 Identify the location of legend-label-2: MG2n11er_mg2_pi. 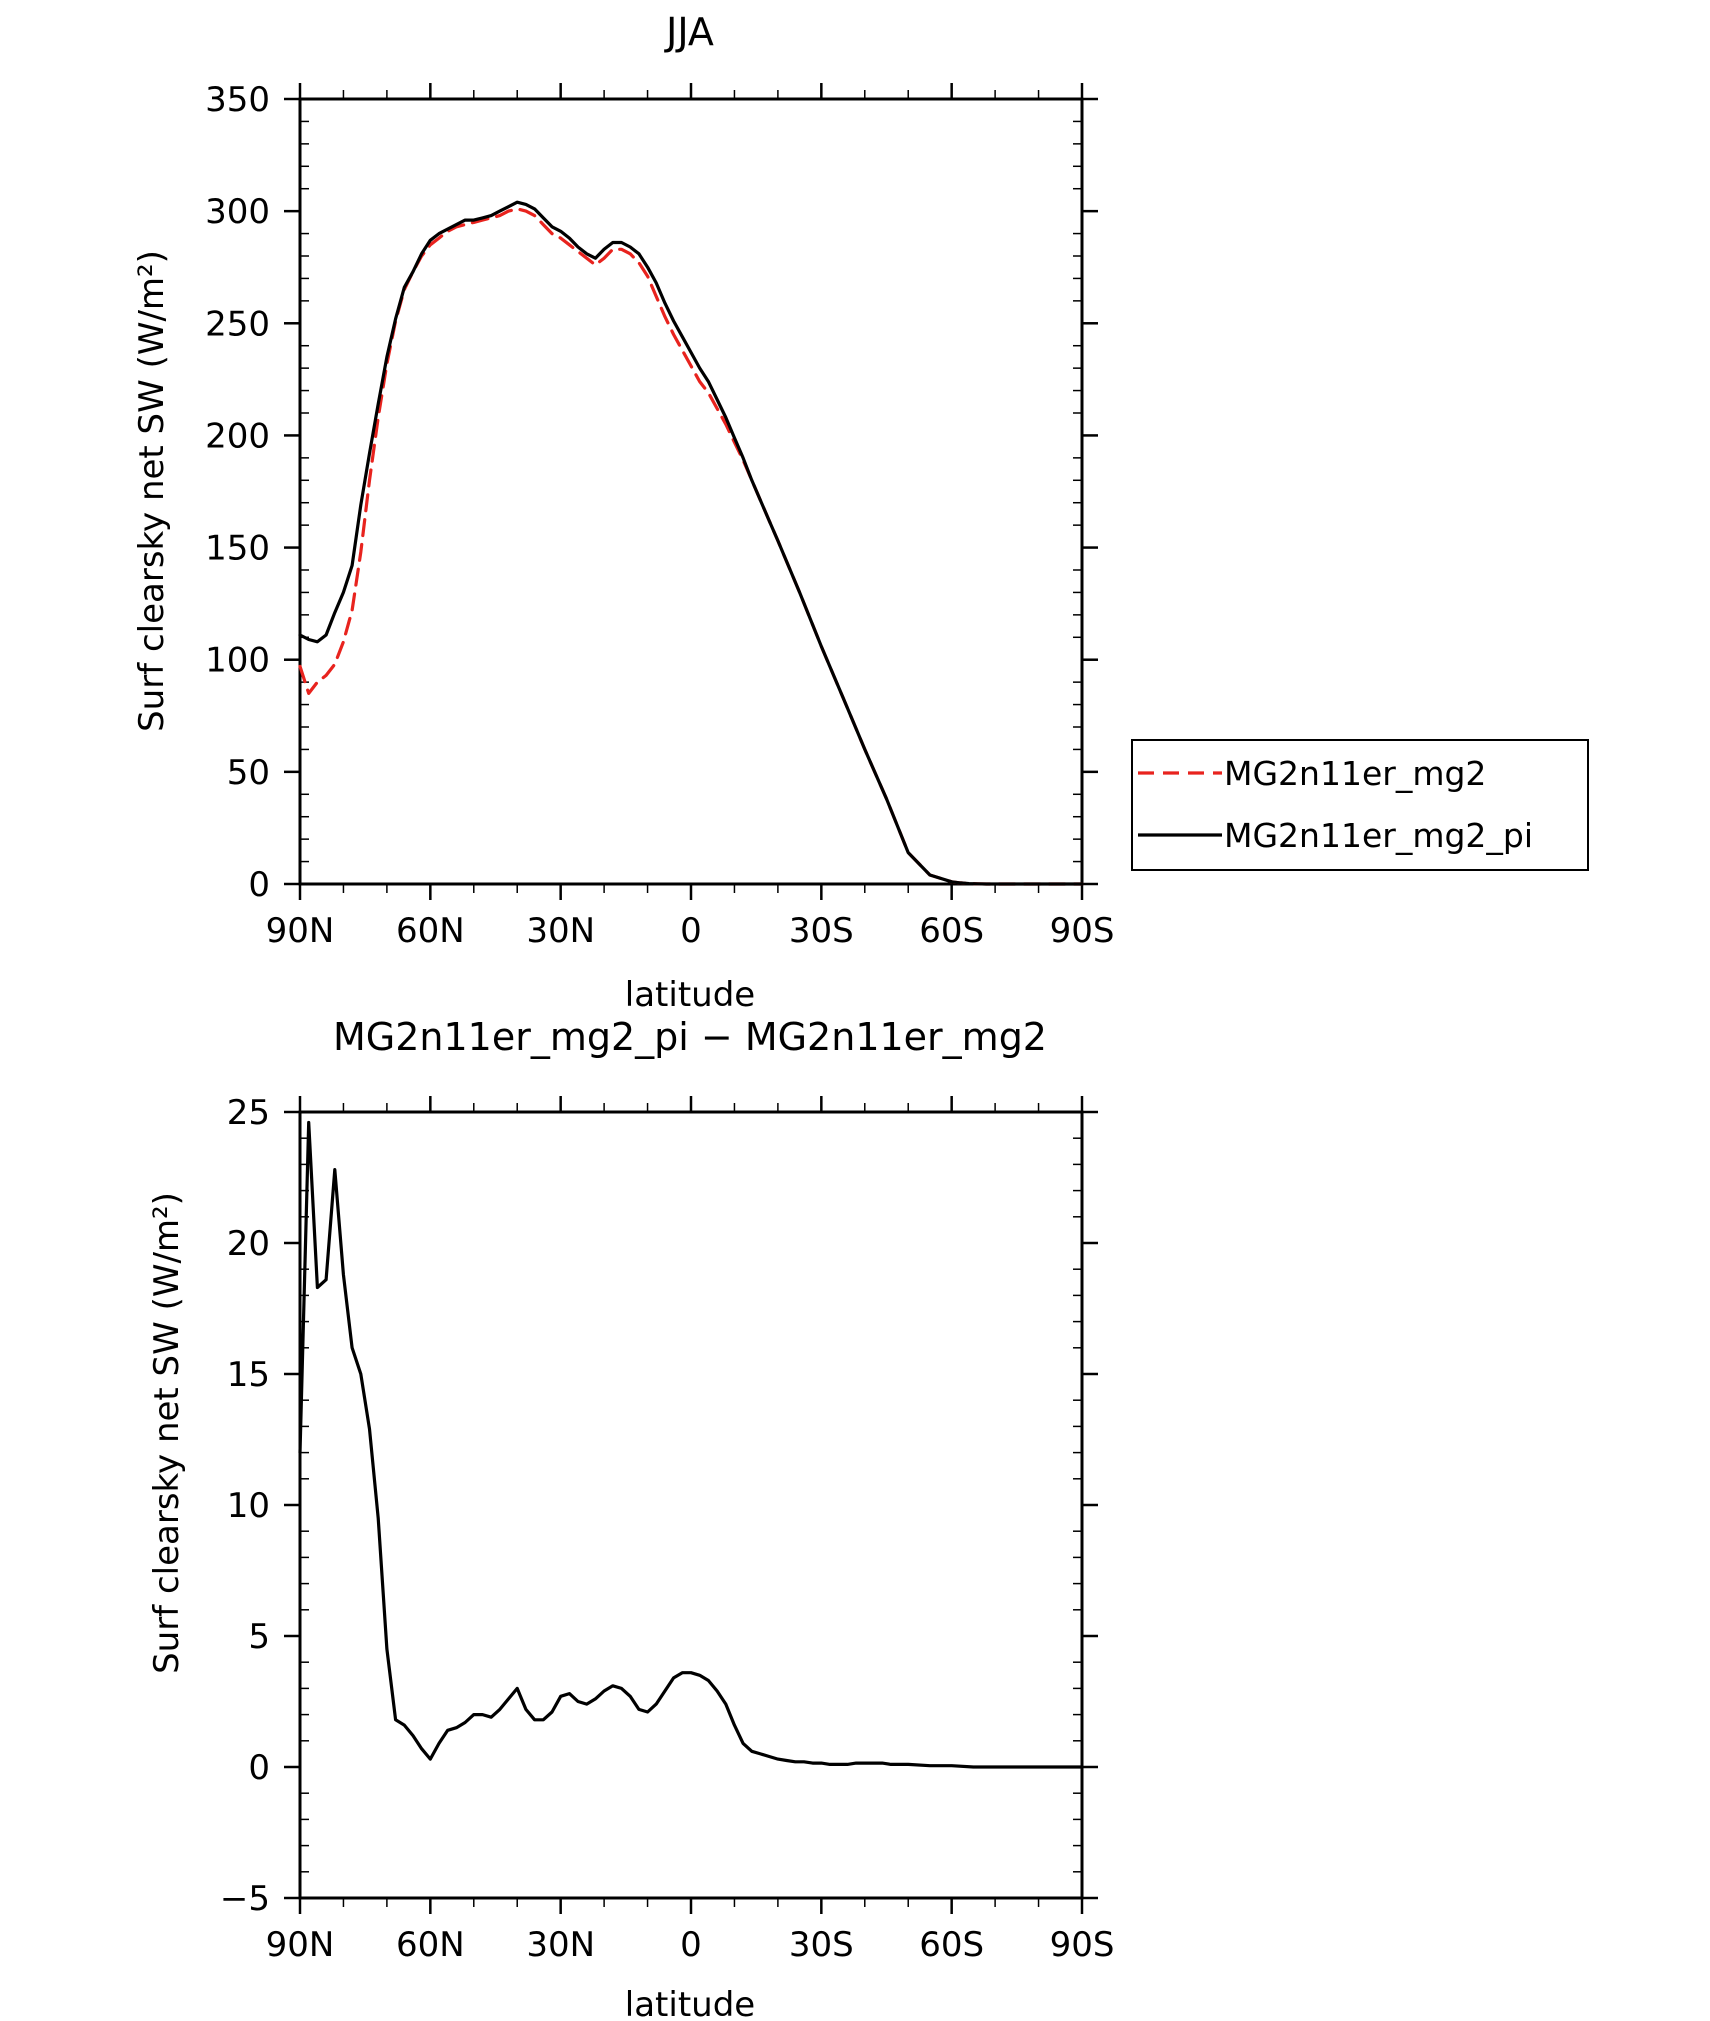
(1378, 835).